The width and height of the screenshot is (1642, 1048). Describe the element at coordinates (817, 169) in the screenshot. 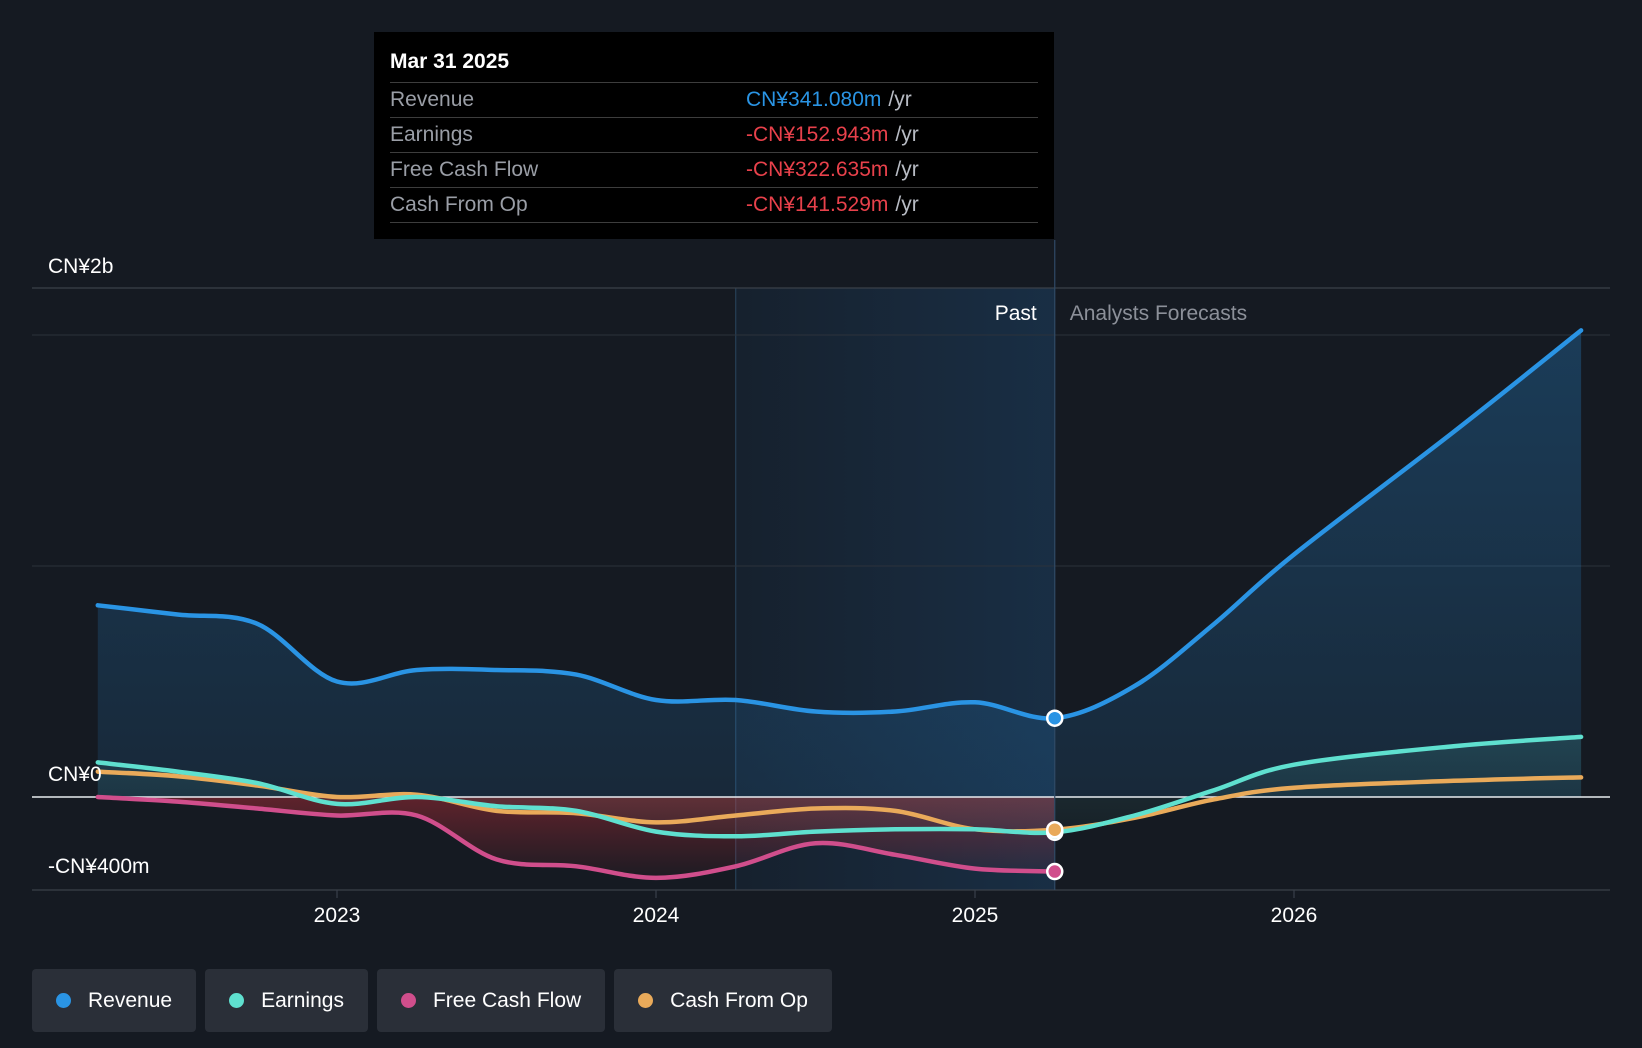

I see `tooltip-value: -CN¥322.635m` at that location.